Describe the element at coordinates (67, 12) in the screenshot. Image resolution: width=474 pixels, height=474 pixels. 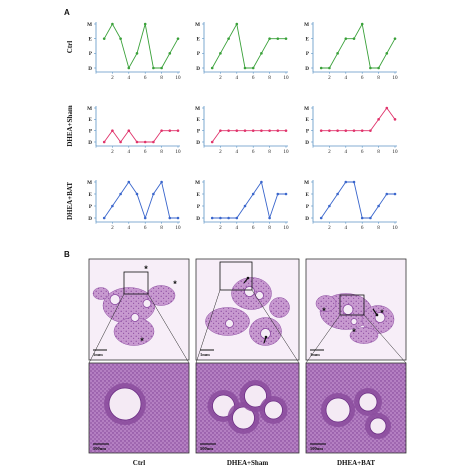
I see `panel-a-letter: A` at that location.